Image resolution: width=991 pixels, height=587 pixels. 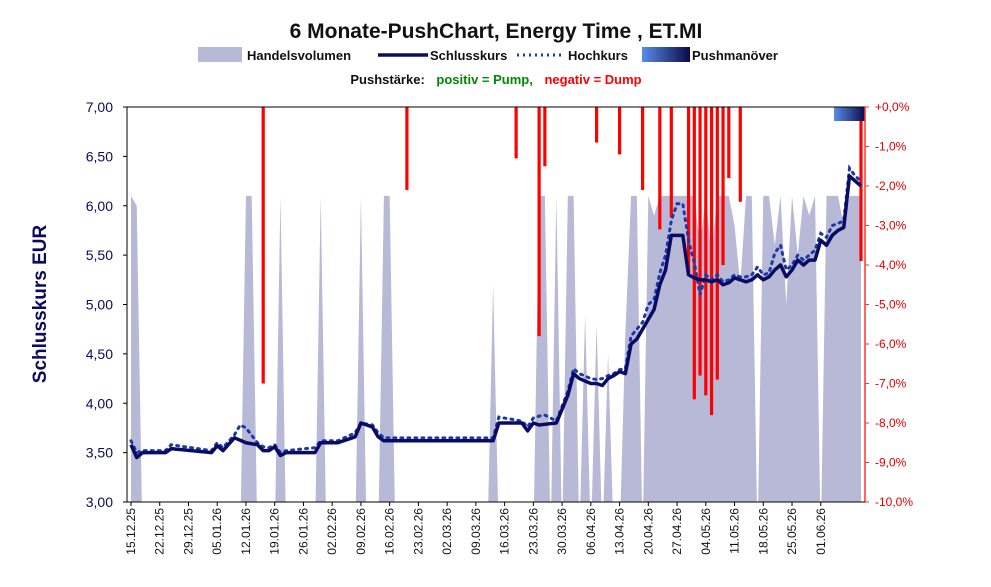 What do you see at coordinates (763, 531) in the screenshot?
I see `x-tick-label-22: 18.05.26` at bounding box center [763, 531].